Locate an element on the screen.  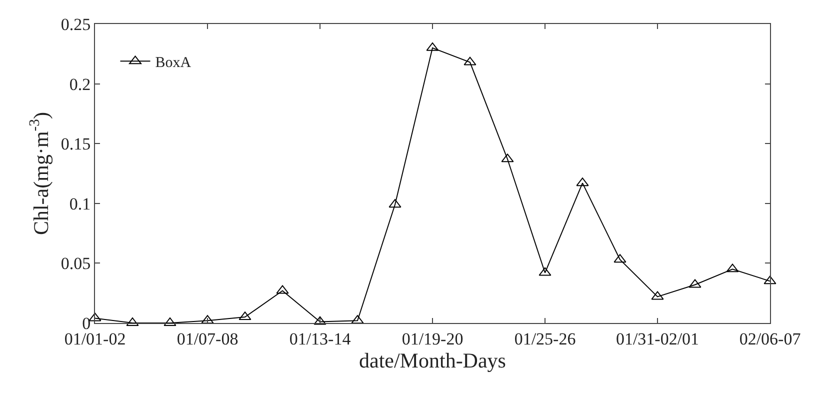
x-axis-title: date/Month-Days is located at coordinates (432, 360).